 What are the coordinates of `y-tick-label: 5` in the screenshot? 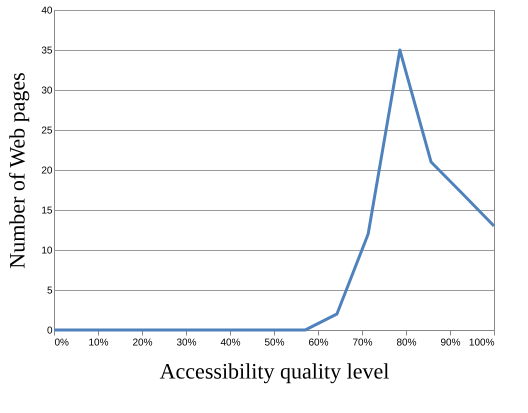 It's located at (49, 291).